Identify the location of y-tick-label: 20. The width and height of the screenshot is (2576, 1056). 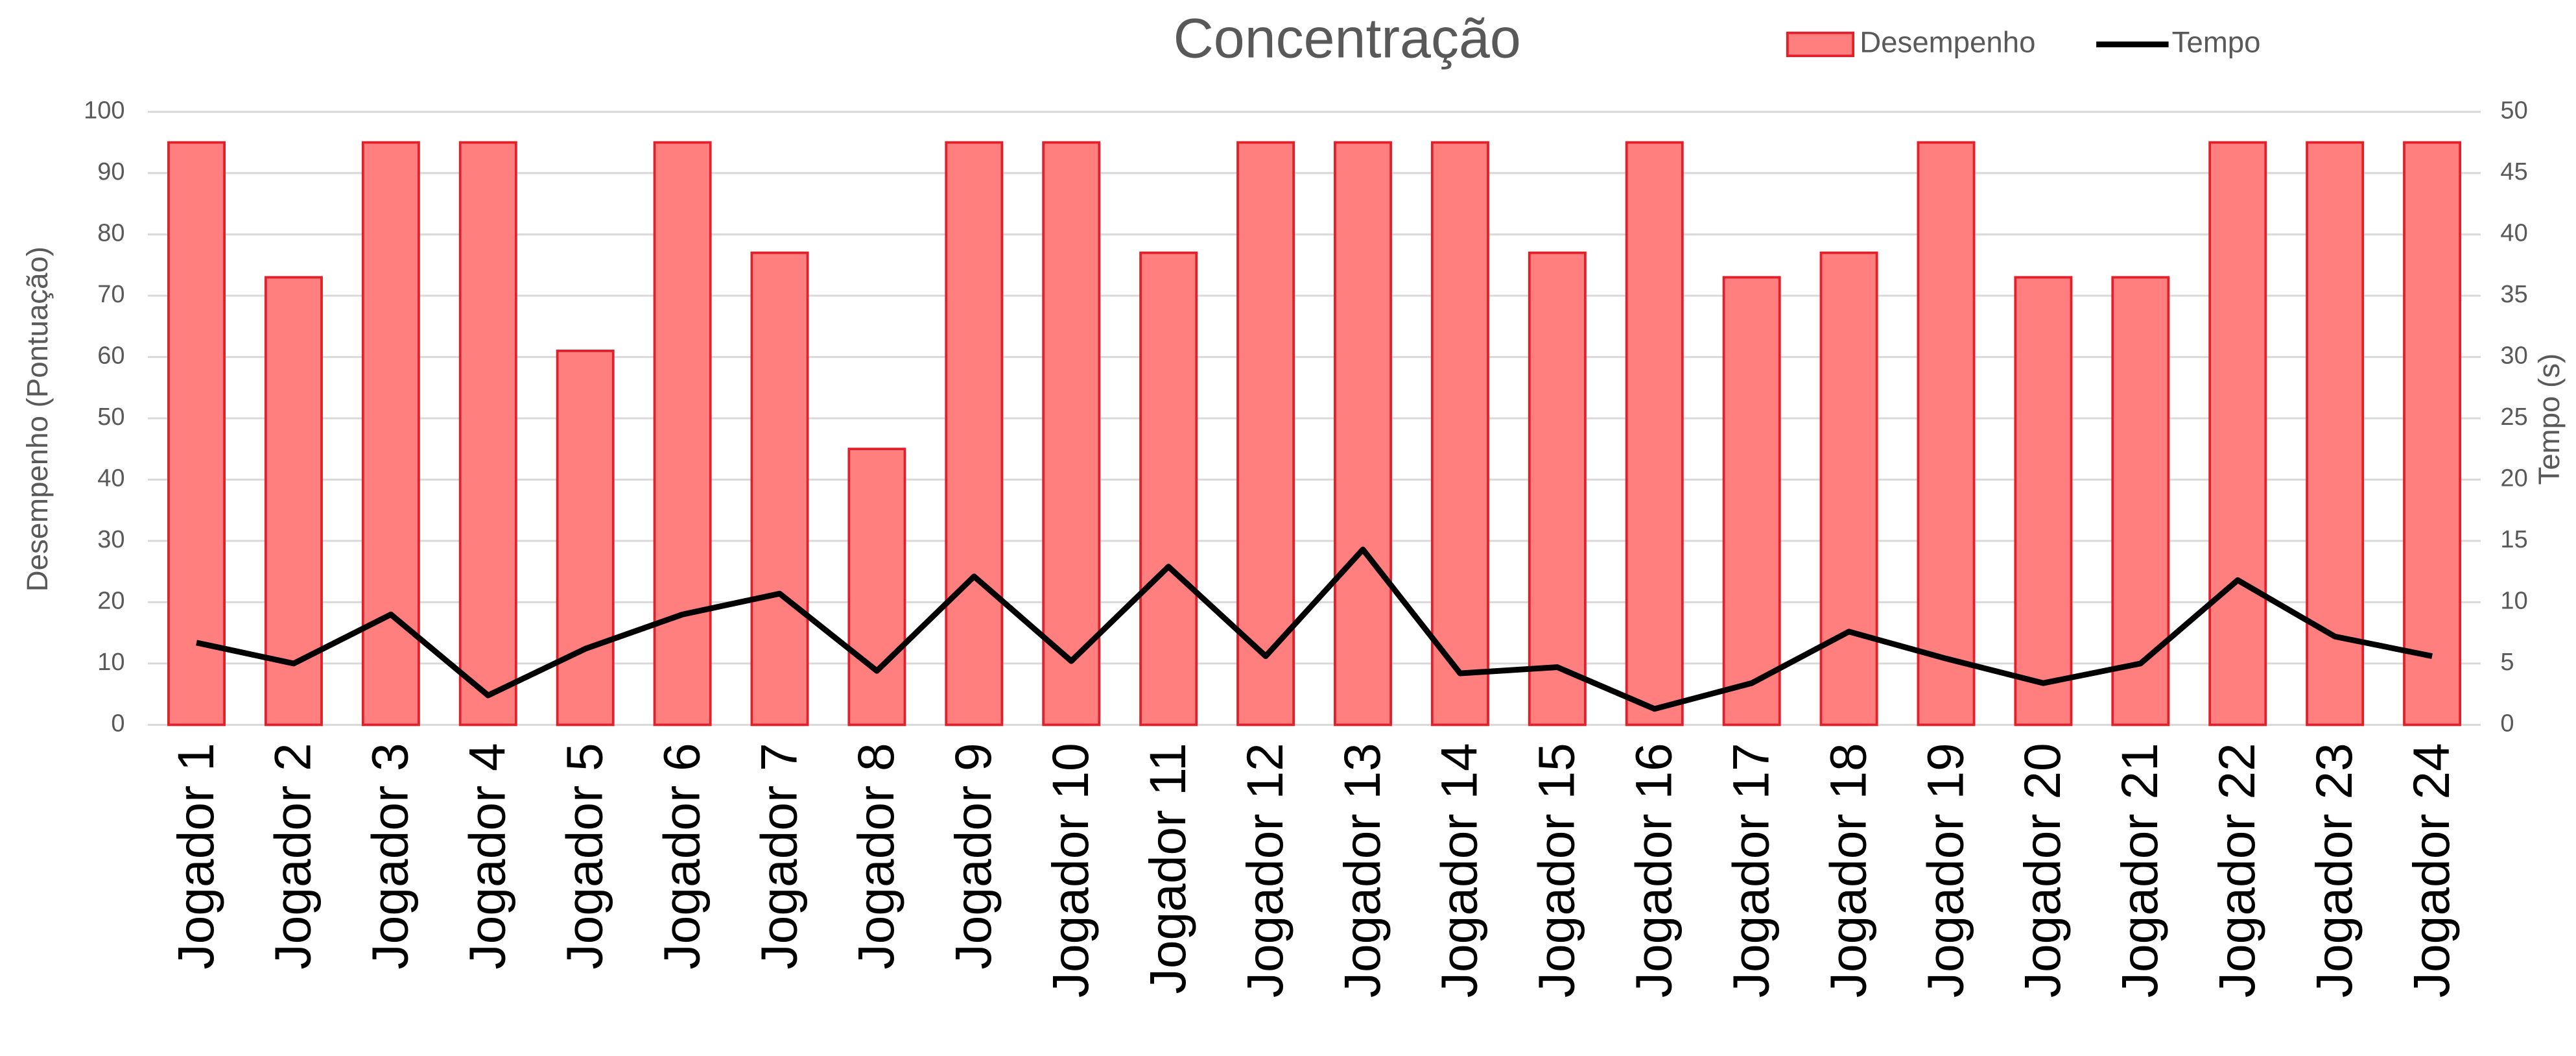
(110, 601).